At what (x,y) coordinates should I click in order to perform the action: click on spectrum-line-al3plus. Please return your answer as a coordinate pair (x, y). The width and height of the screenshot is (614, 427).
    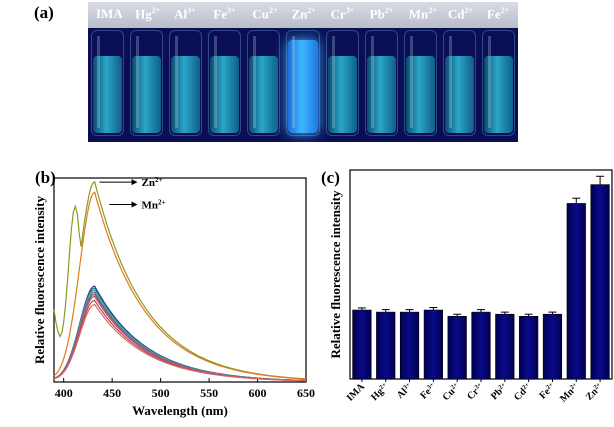
    Looking at the image, I should click on (180, 335).